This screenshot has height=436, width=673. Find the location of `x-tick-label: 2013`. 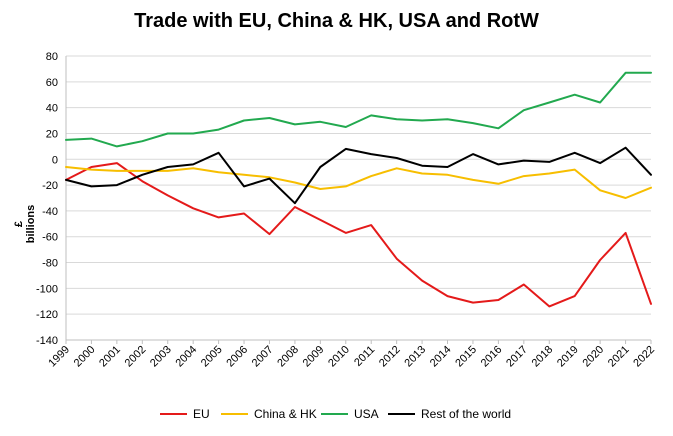

x-tick-label: 2013 is located at coordinates (415, 357).